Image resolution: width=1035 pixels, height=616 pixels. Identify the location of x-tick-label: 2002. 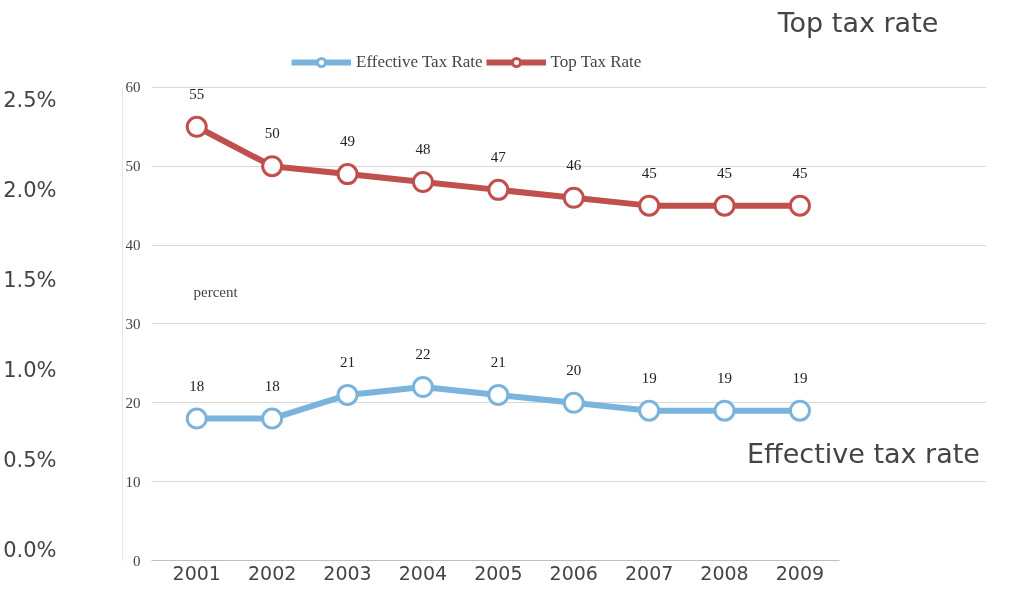
(272, 572).